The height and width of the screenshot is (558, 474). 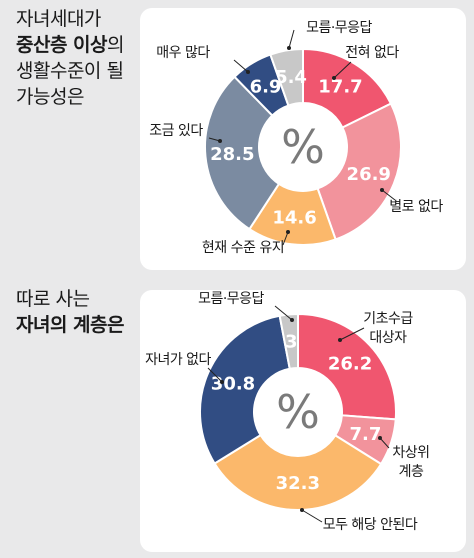 I want to click on slice-category-label: 기초수급 대상자, so click(x=388, y=328).